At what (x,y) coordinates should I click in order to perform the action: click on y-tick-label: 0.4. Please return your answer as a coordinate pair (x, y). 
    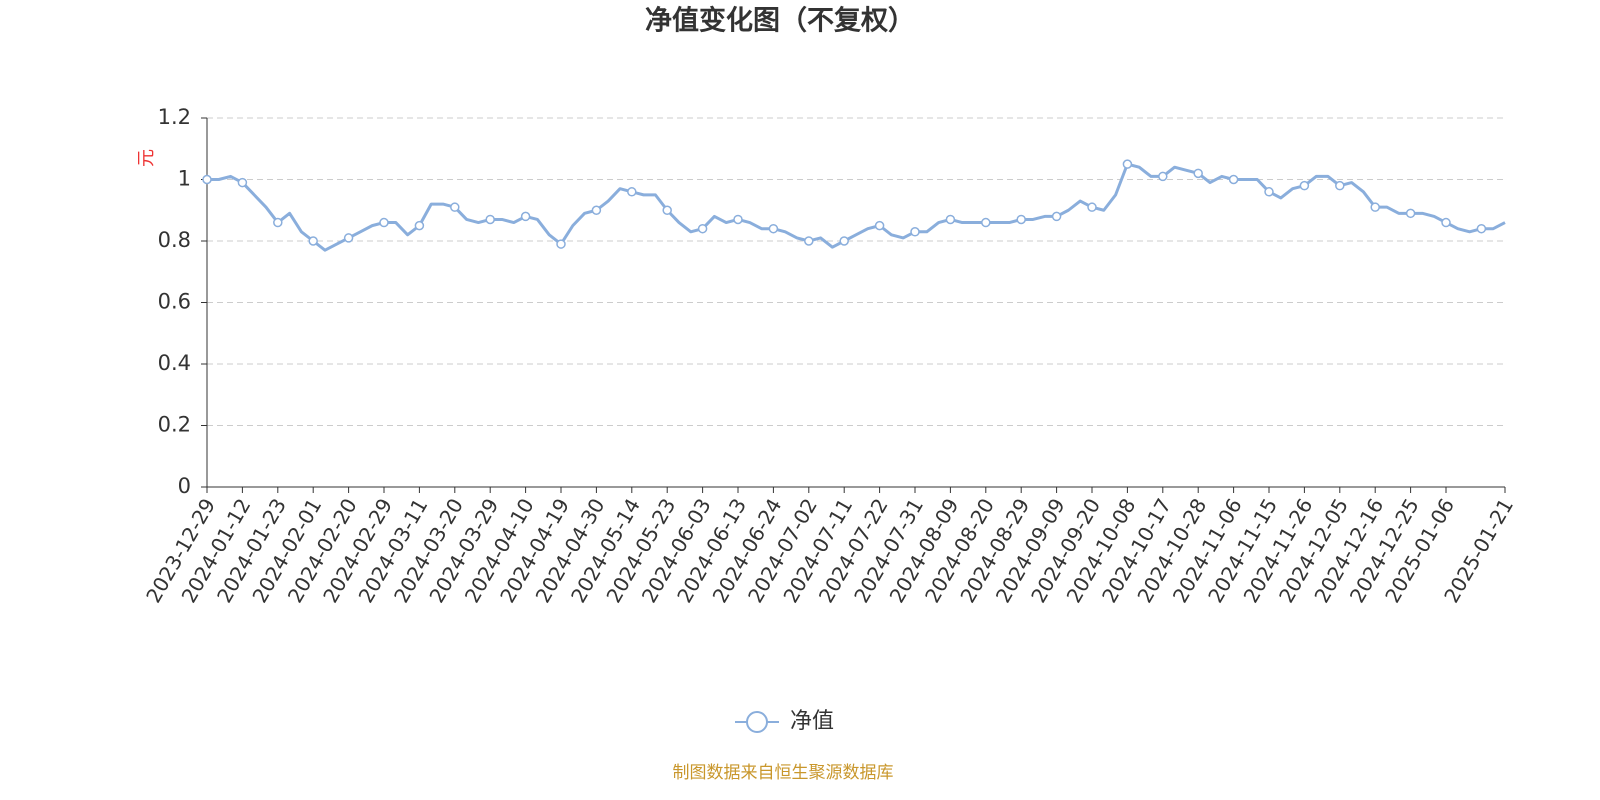
    Looking at the image, I should click on (174, 363).